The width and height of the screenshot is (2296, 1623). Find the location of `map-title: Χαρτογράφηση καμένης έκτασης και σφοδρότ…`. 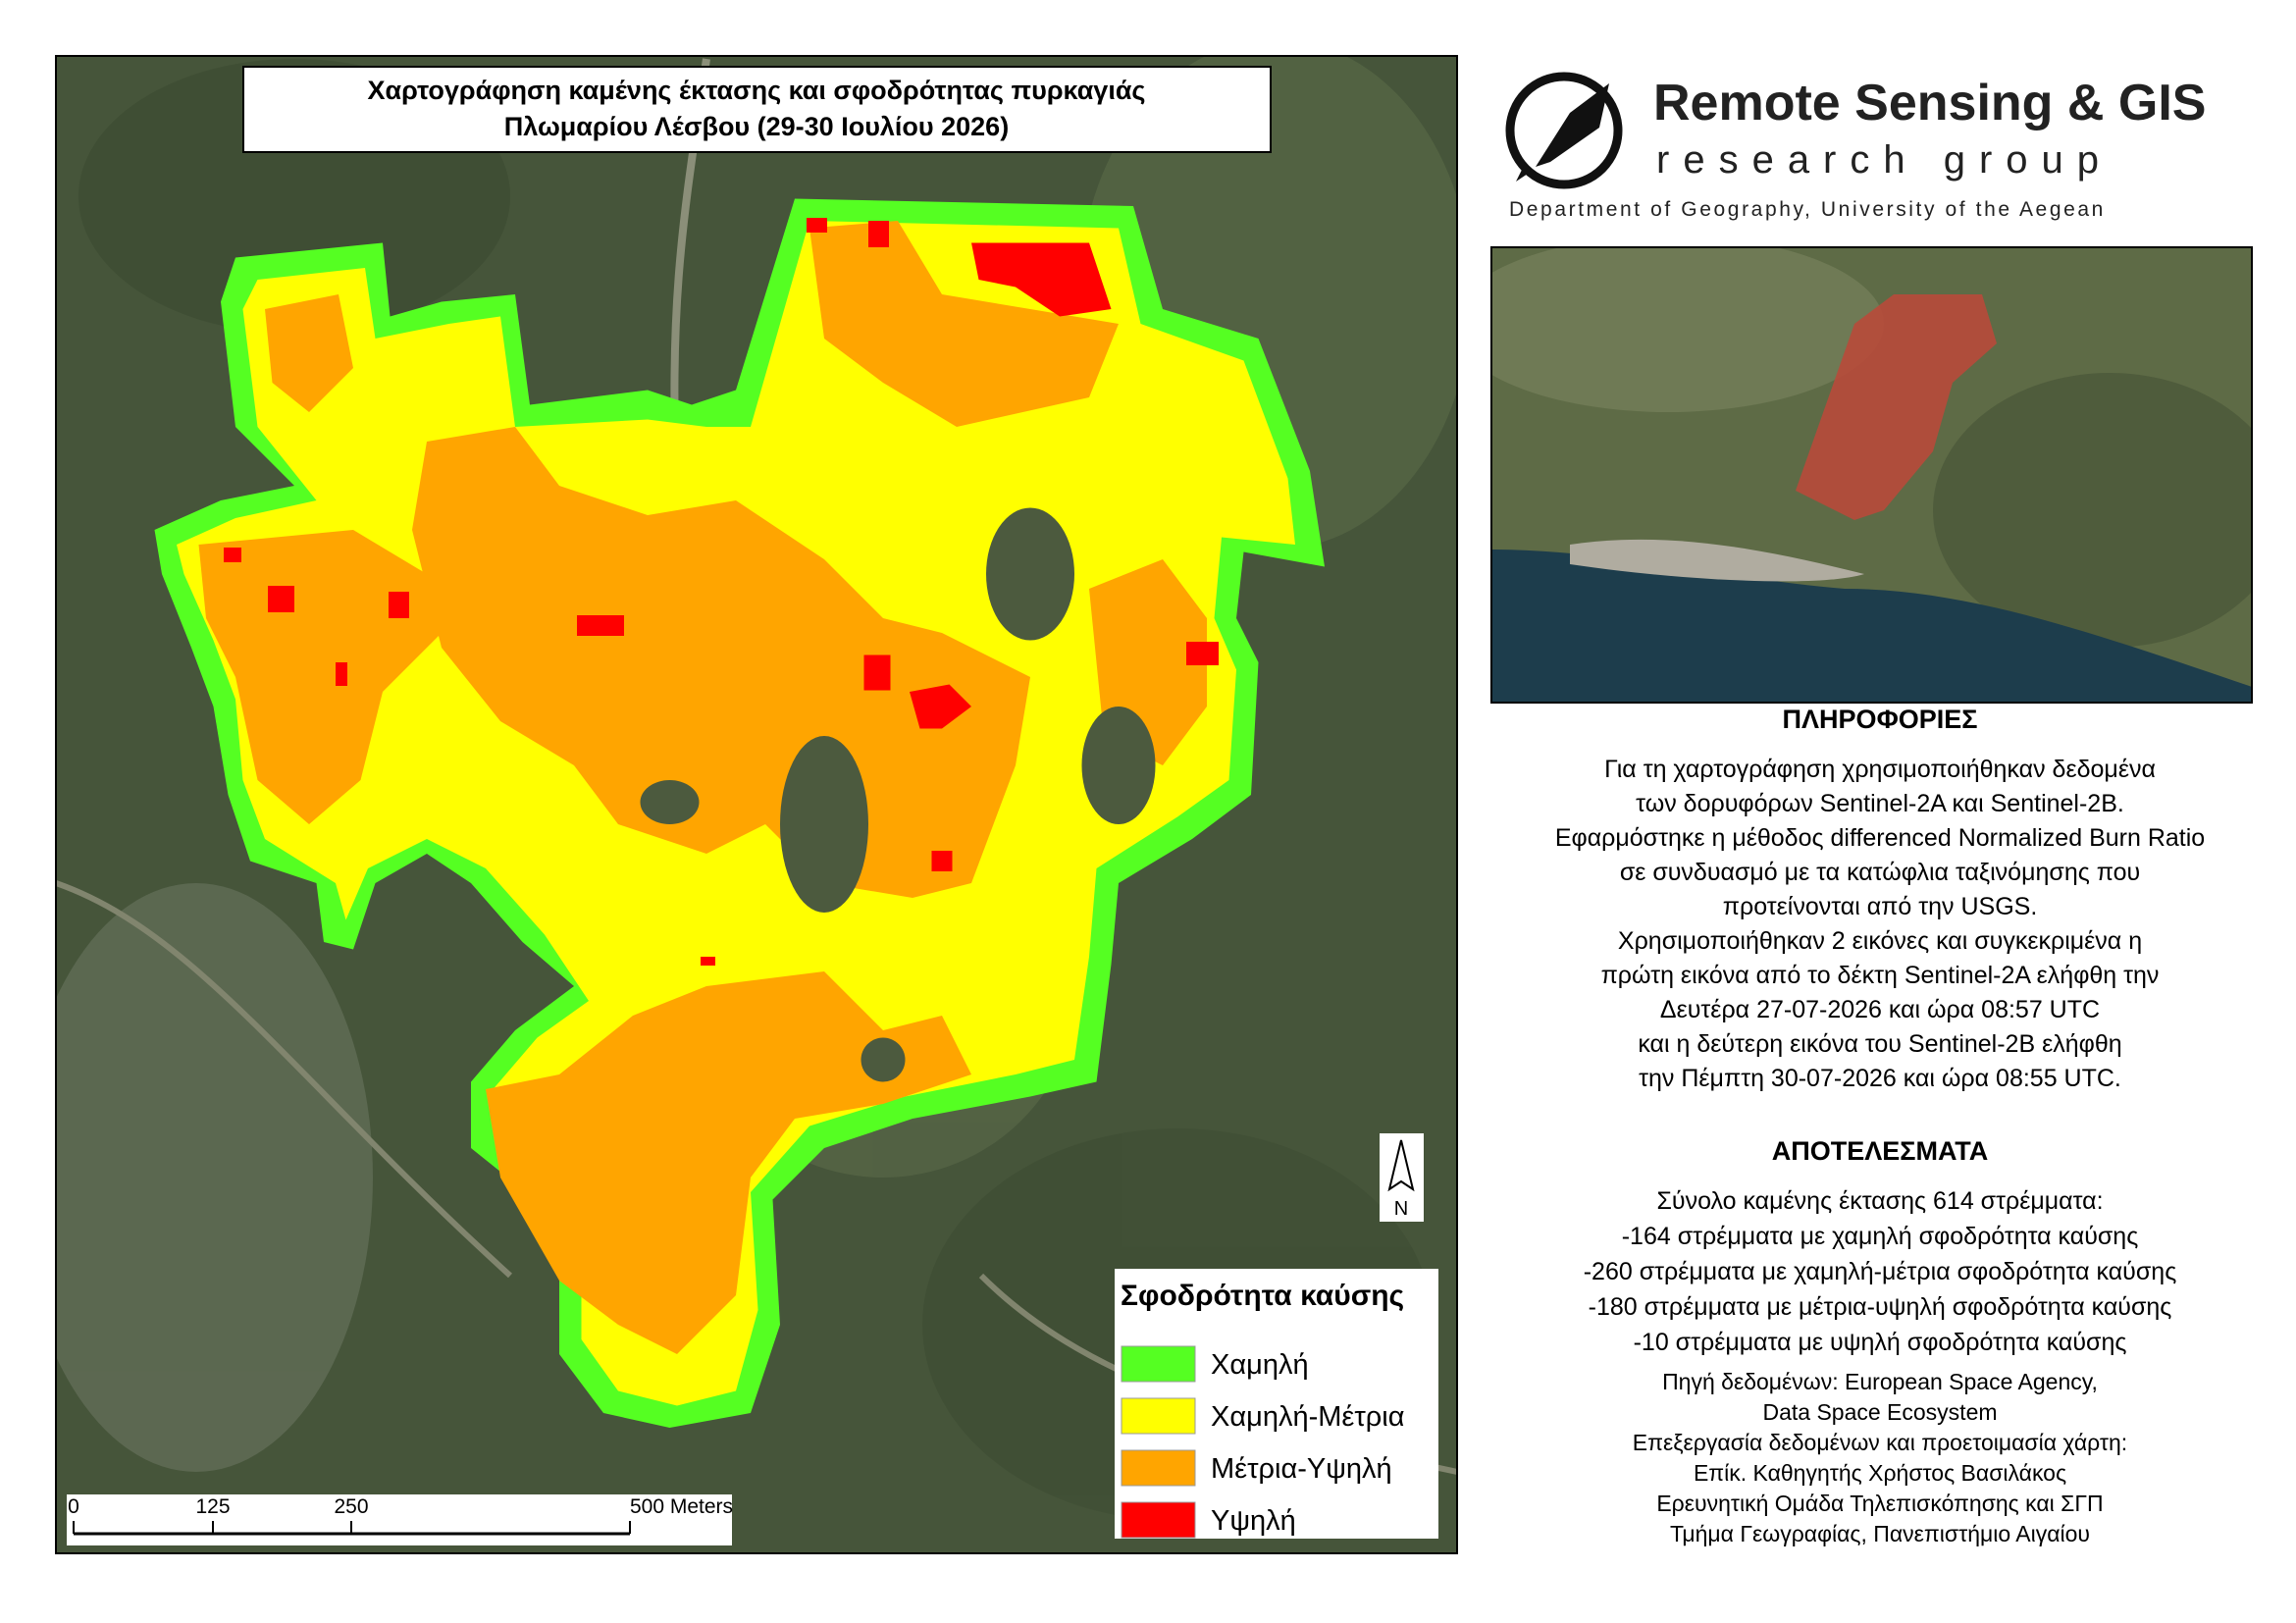

map-title: Χαρτογράφηση καμένης έκτασης και σφοδρότ… is located at coordinates (757, 90).